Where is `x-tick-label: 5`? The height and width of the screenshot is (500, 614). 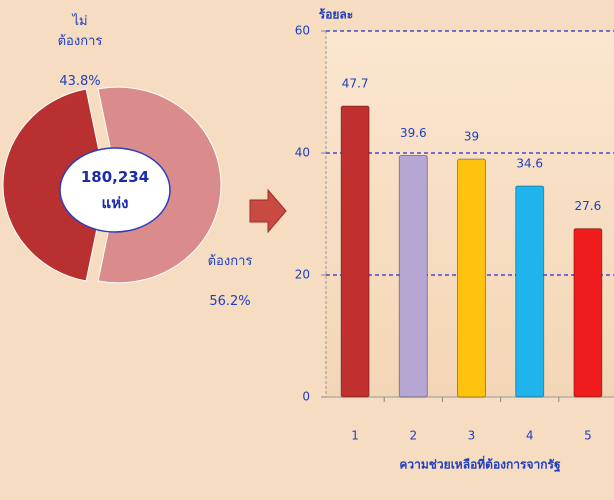 x-tick-label: 5 is located at coordinates (588, 436).